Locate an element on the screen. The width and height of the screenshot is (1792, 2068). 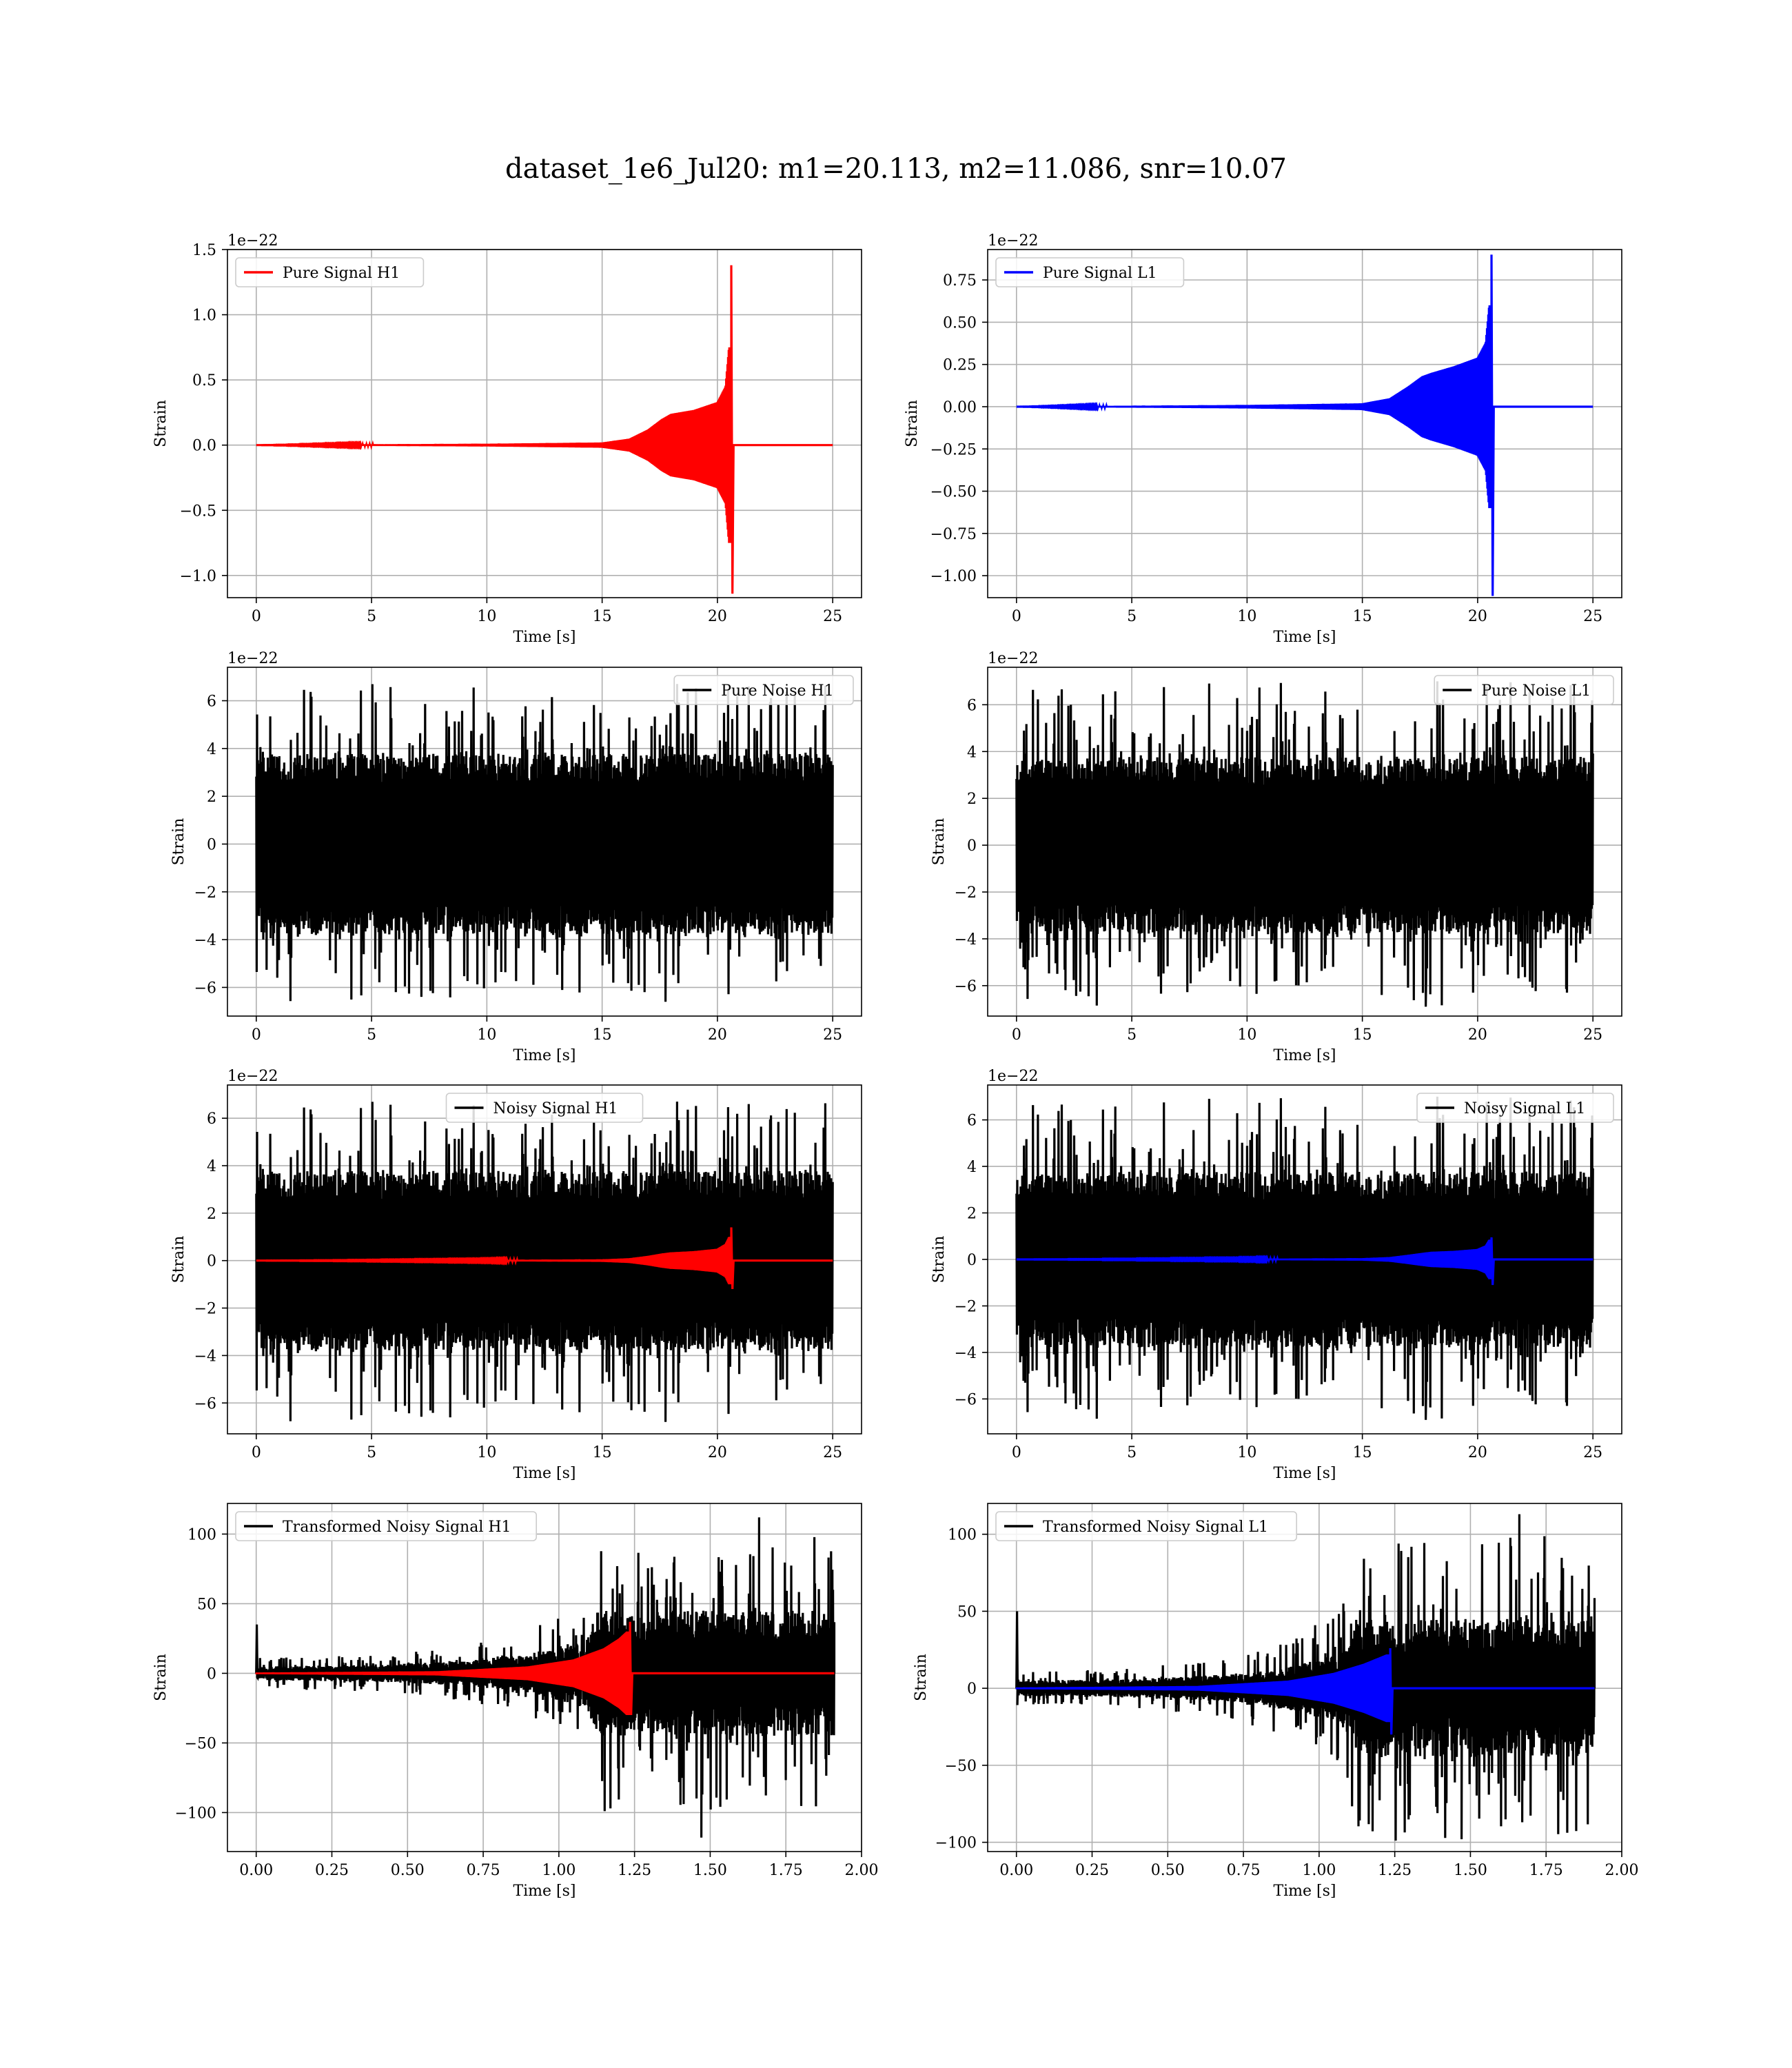
y-tick-label: −50 is located at coordinates (200, 1743).